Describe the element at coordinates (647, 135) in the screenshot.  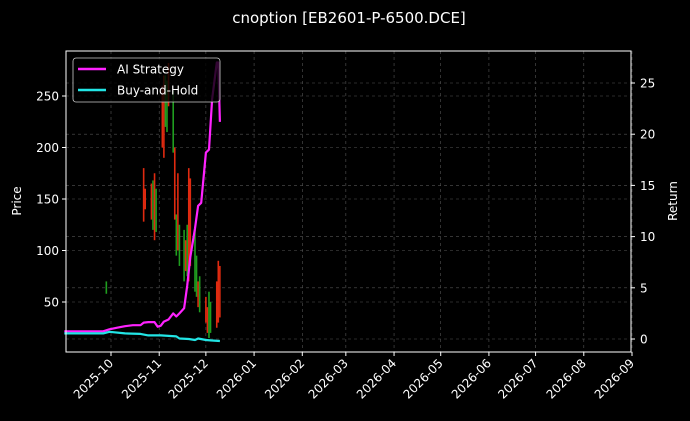
I see `y2-tick-label: 20` at that location.